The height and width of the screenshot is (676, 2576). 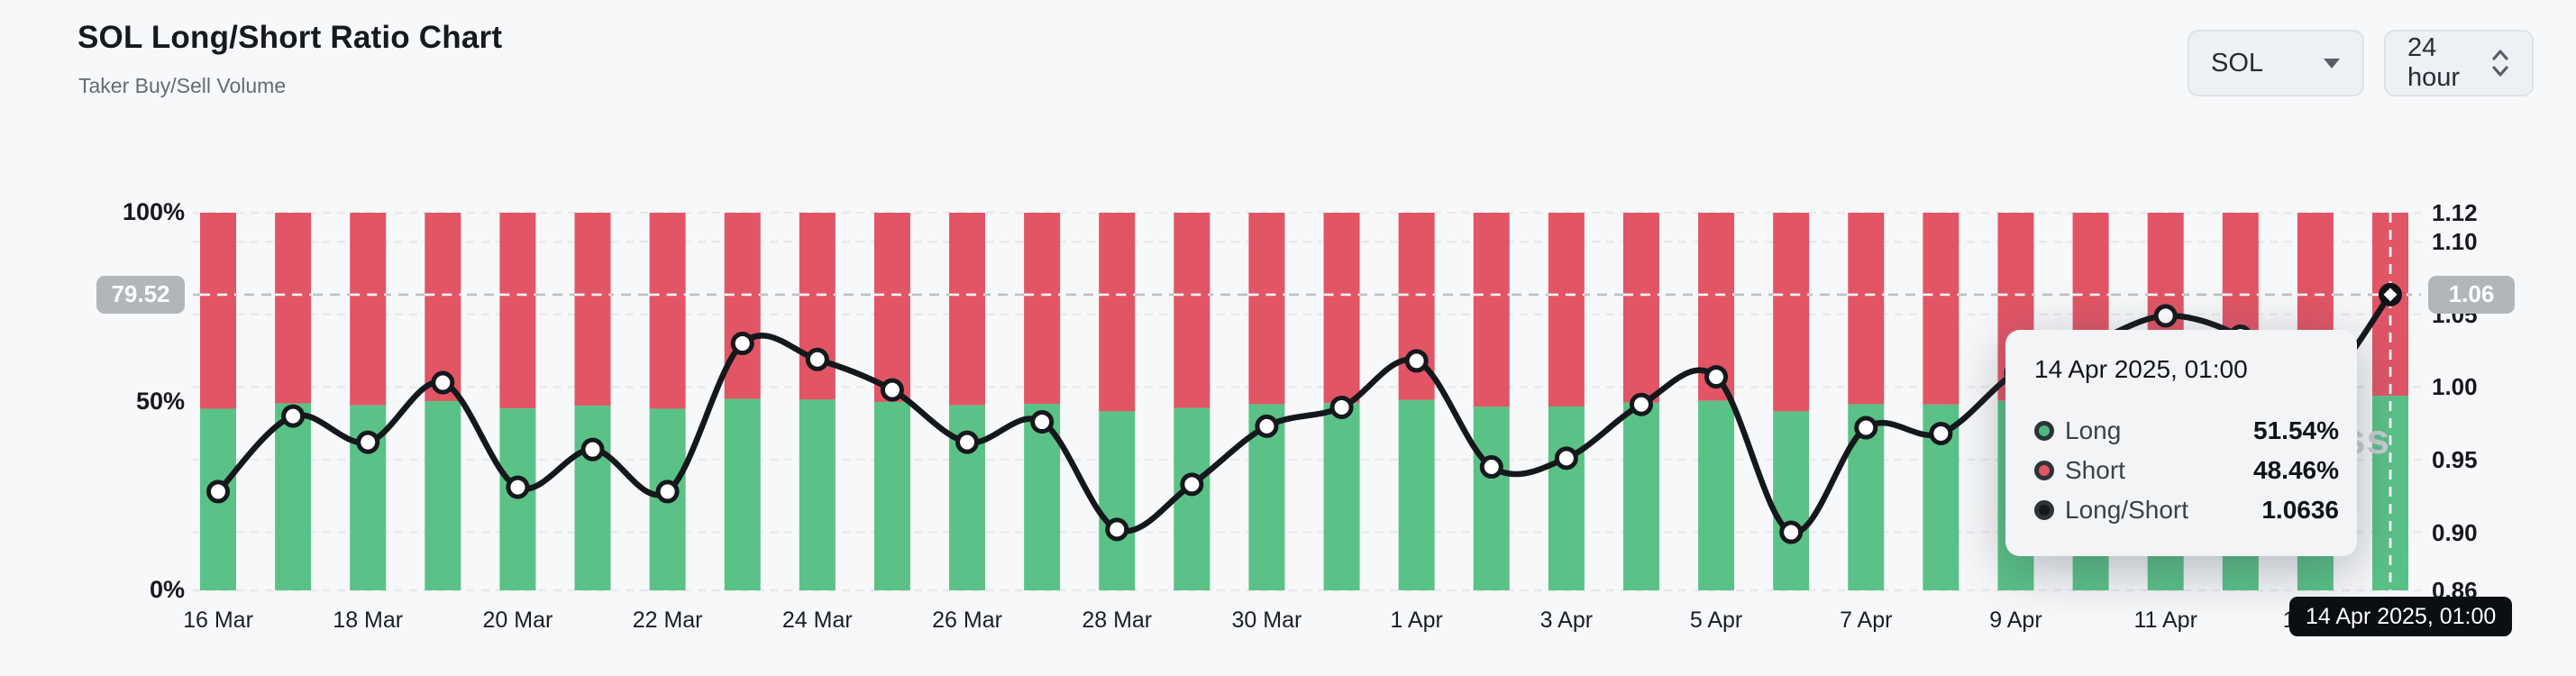 I want to click on crosshair-x-axis-badge: 14 Apr 2025, 01:00, so click(x=2401, y=616).